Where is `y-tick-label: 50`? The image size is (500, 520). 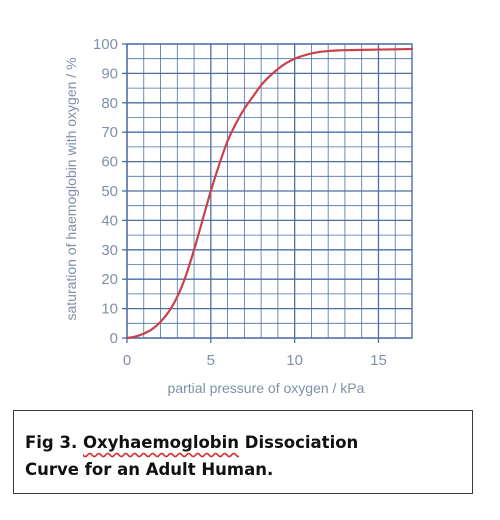 y-tick-label: 50 is located at coordinates (109, 191).